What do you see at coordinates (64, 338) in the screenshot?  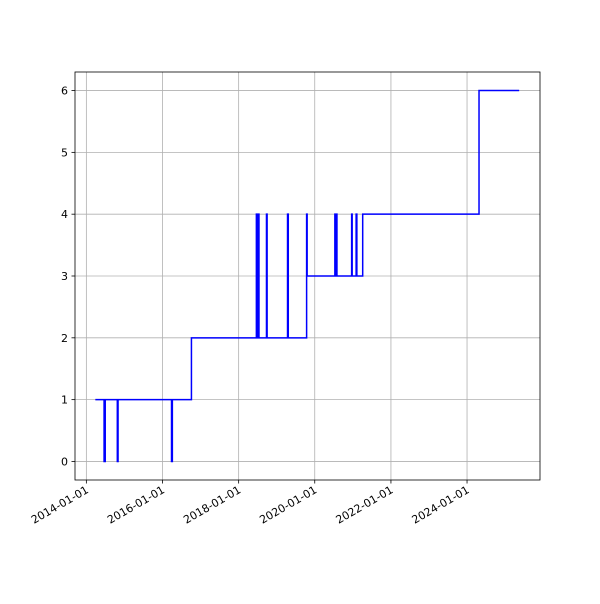 I see `y-tick-label: 2` at bounding box center [64, 338].